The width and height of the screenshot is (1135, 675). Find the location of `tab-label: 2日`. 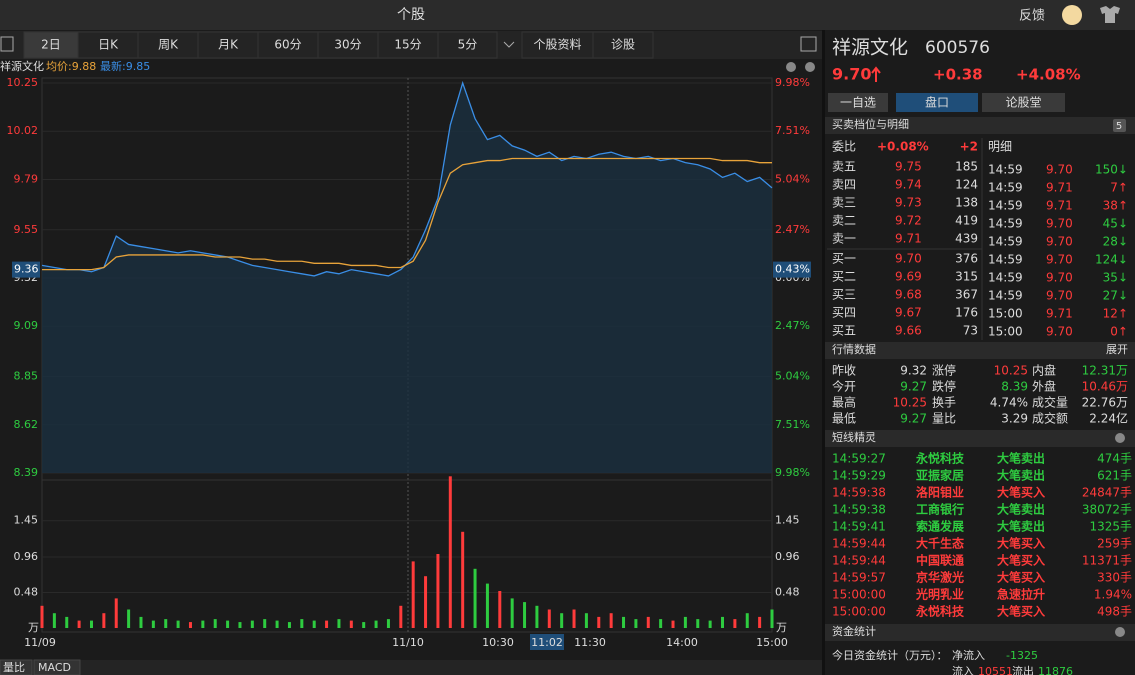

tab-label: 2日 is located at coordinates (51, 45).